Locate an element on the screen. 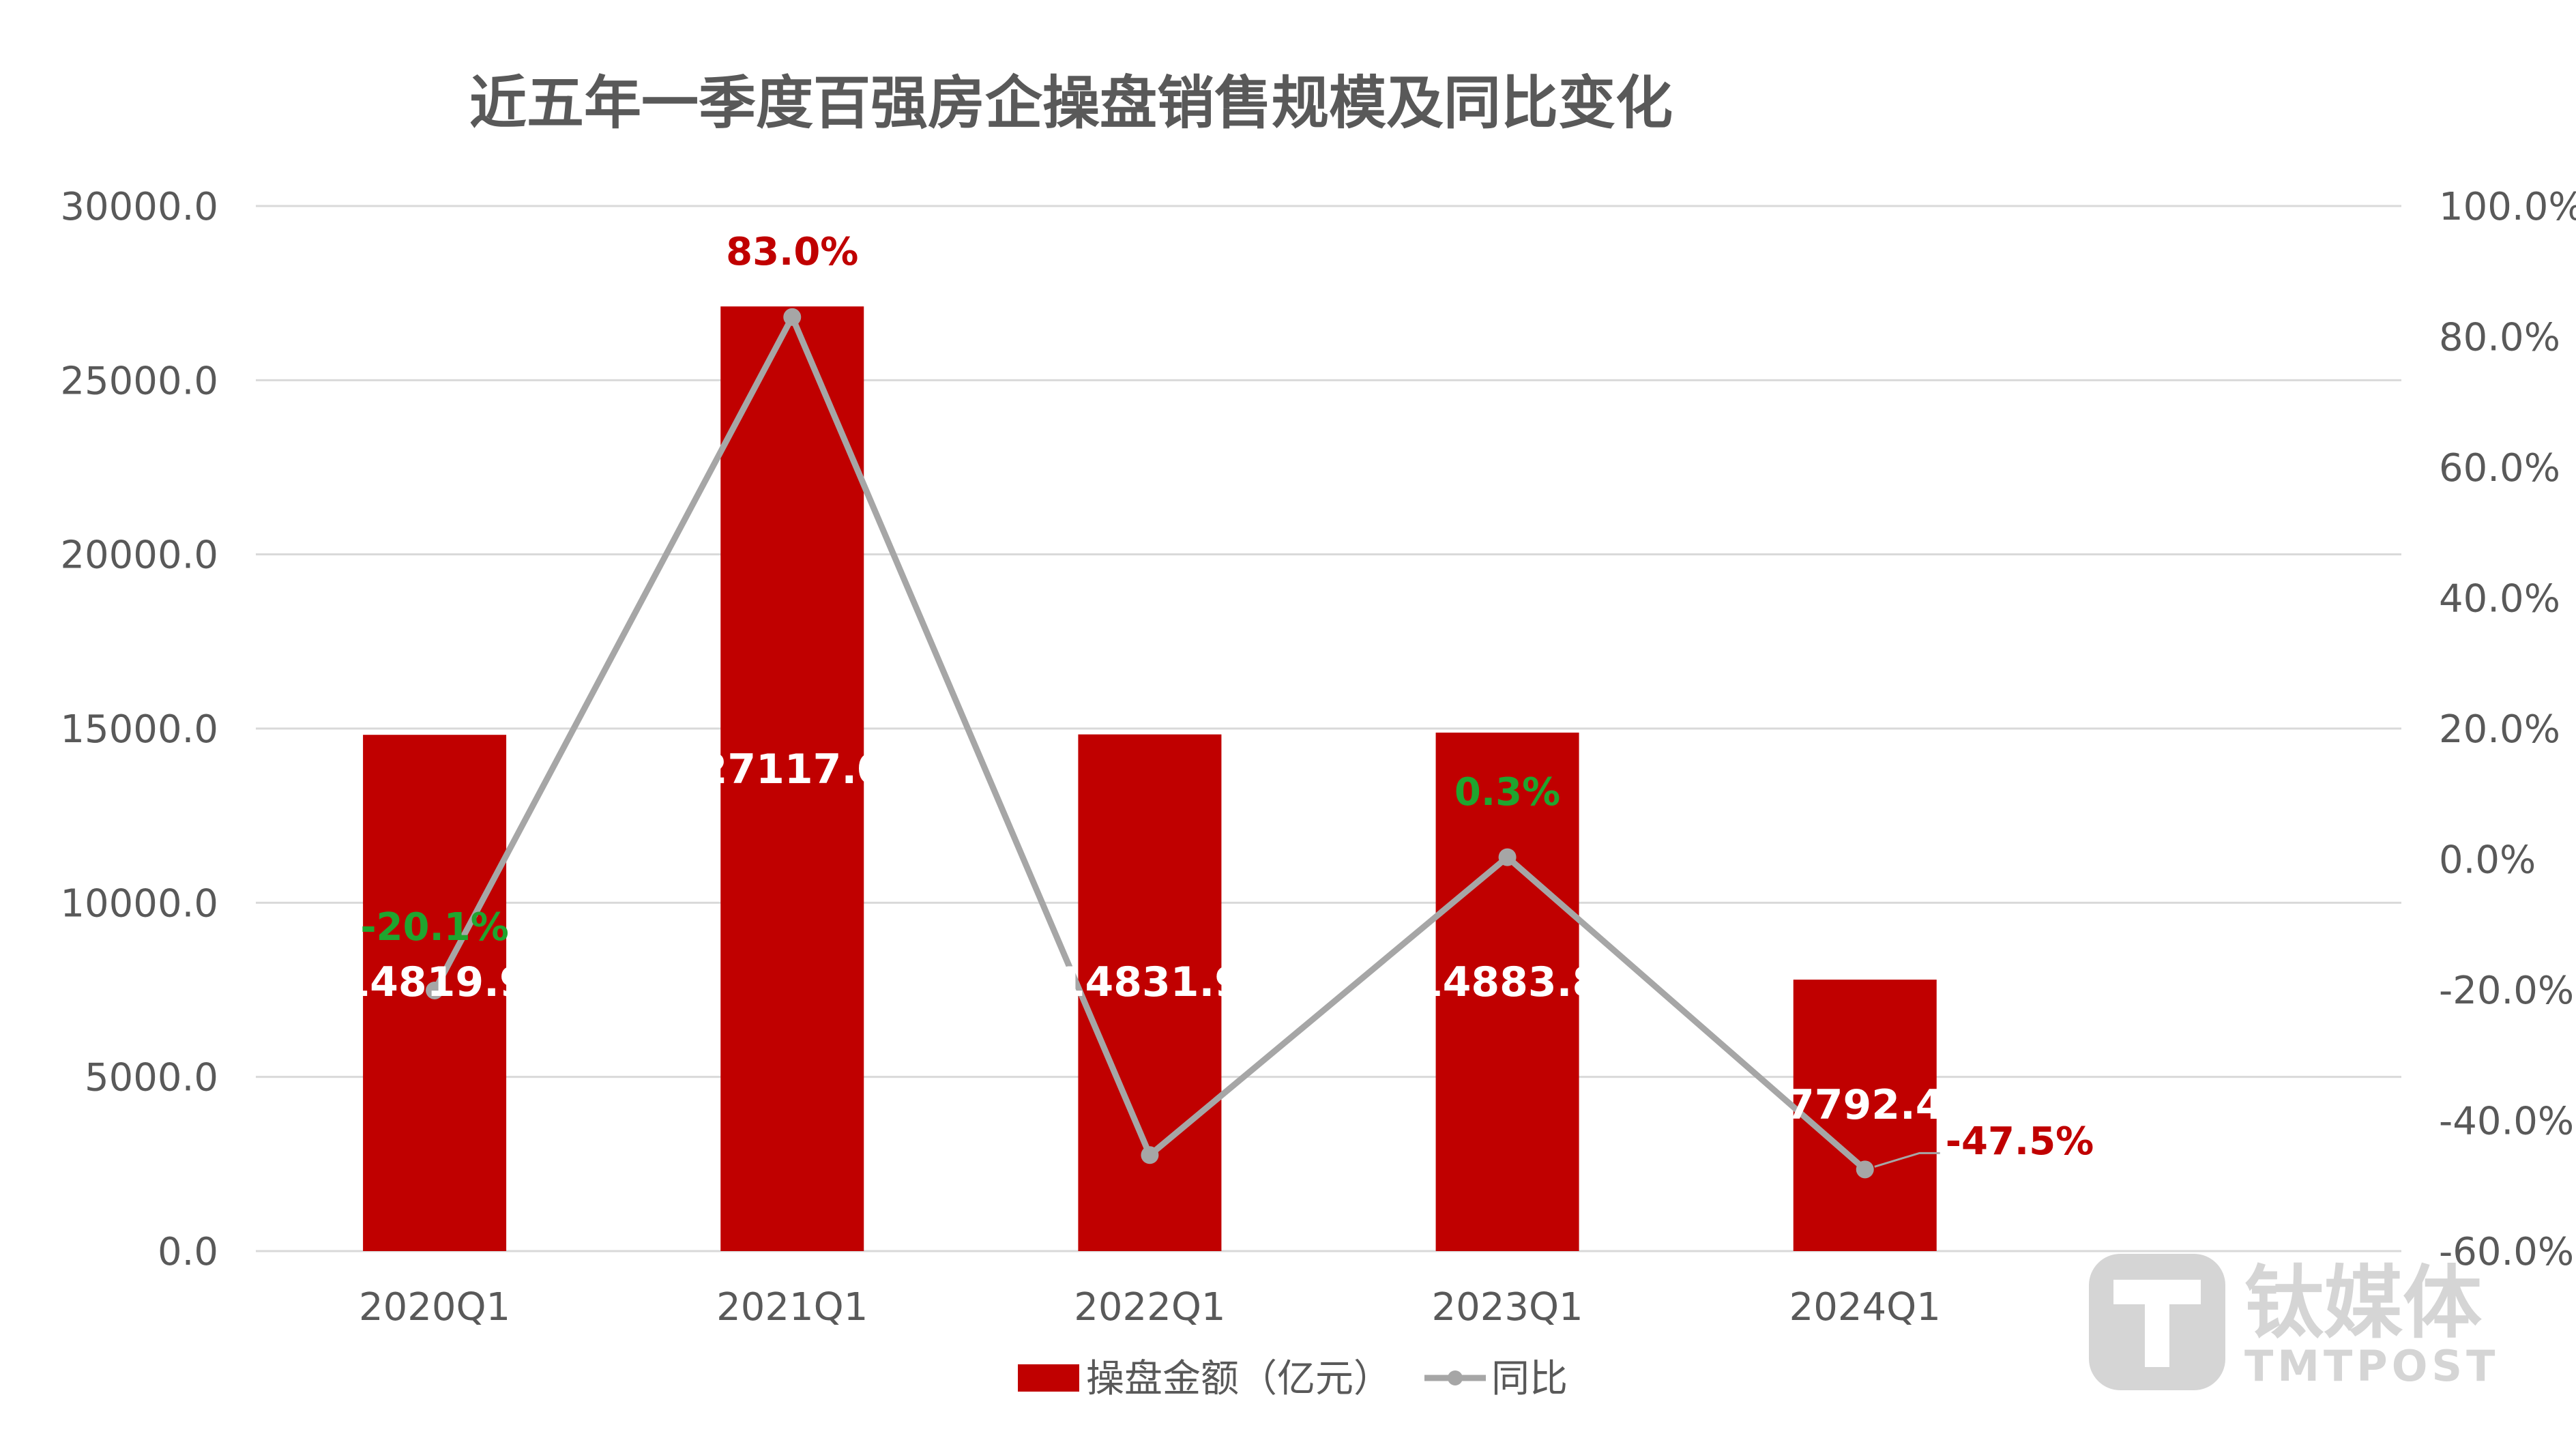 This screenshot has height=1438, width=2576. line-data-label: 0.3% is located at coordinates (1507, 792).